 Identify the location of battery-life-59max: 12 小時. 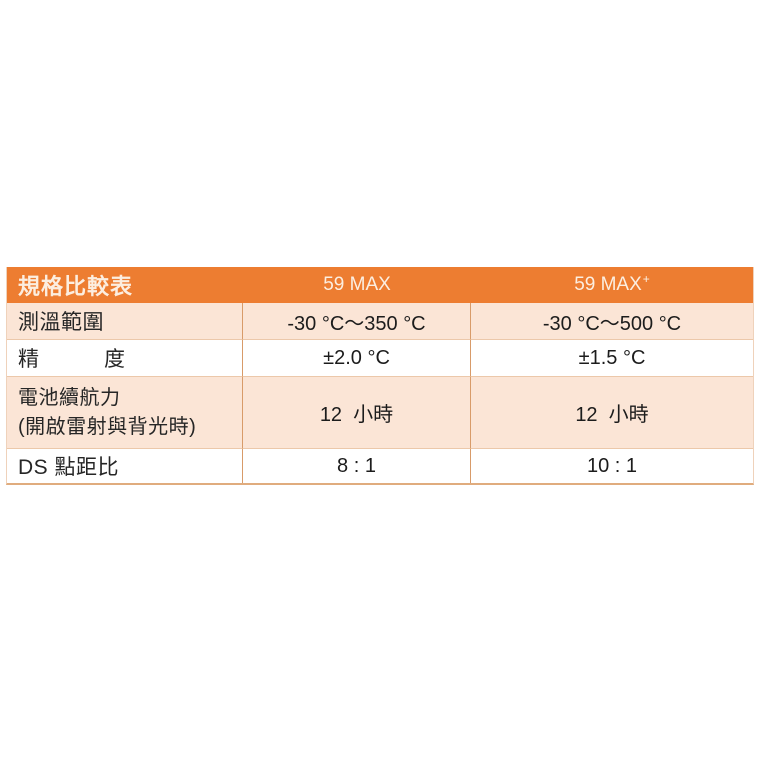
(357, 412).